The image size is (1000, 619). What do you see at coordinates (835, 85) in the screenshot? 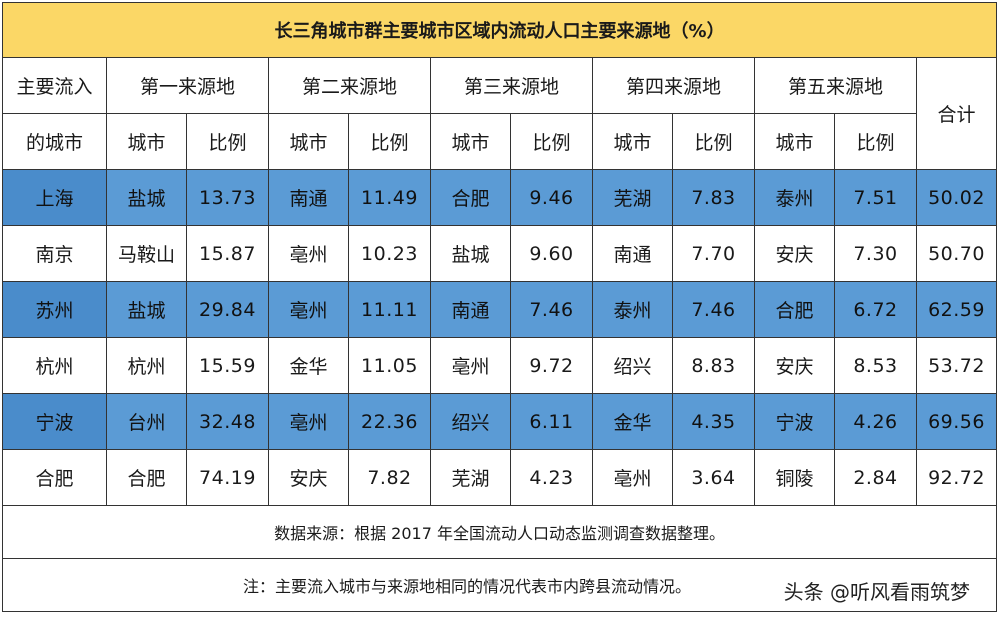
I see `header-source-5: 第五来源地` at bounding box center [835, 85].